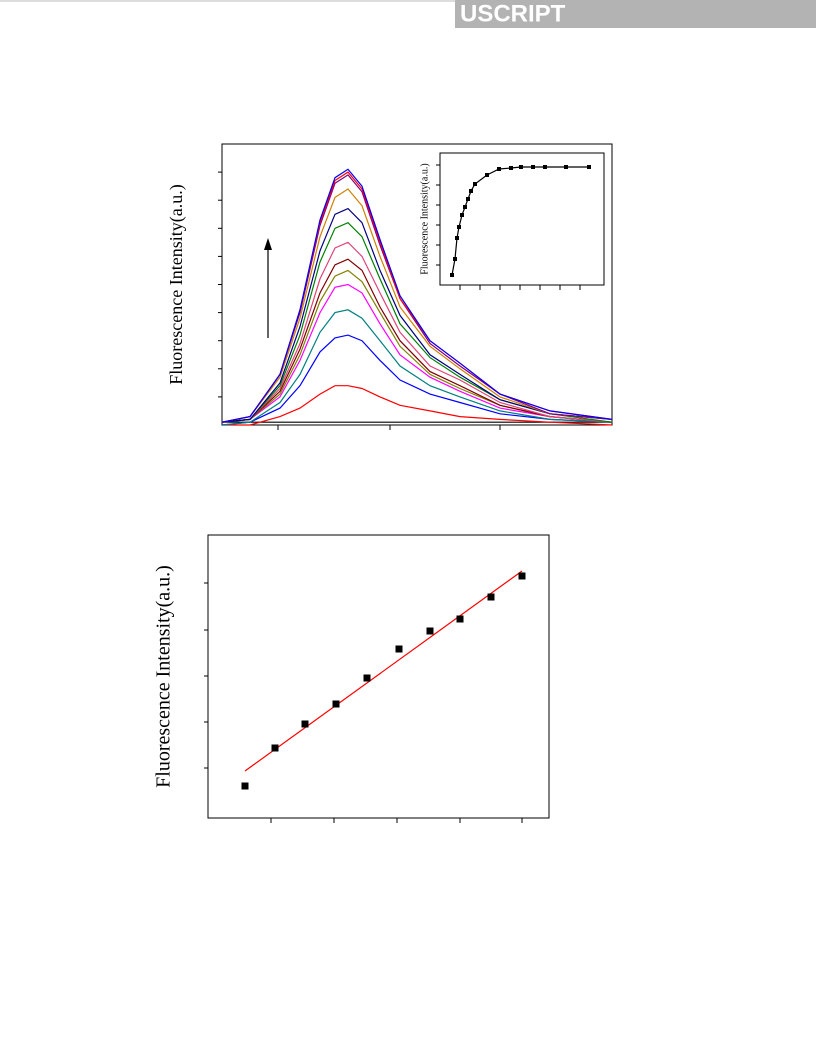 Image resolution: width=816 pixels, height=1056 pixels. I want to click on fit-line, so click(383, 671).